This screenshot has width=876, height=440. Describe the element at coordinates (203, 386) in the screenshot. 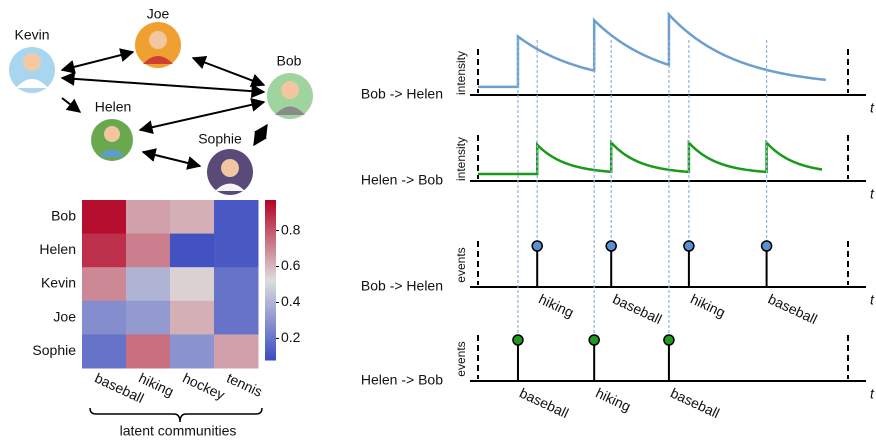

I see `column-label: hockey` at that location.